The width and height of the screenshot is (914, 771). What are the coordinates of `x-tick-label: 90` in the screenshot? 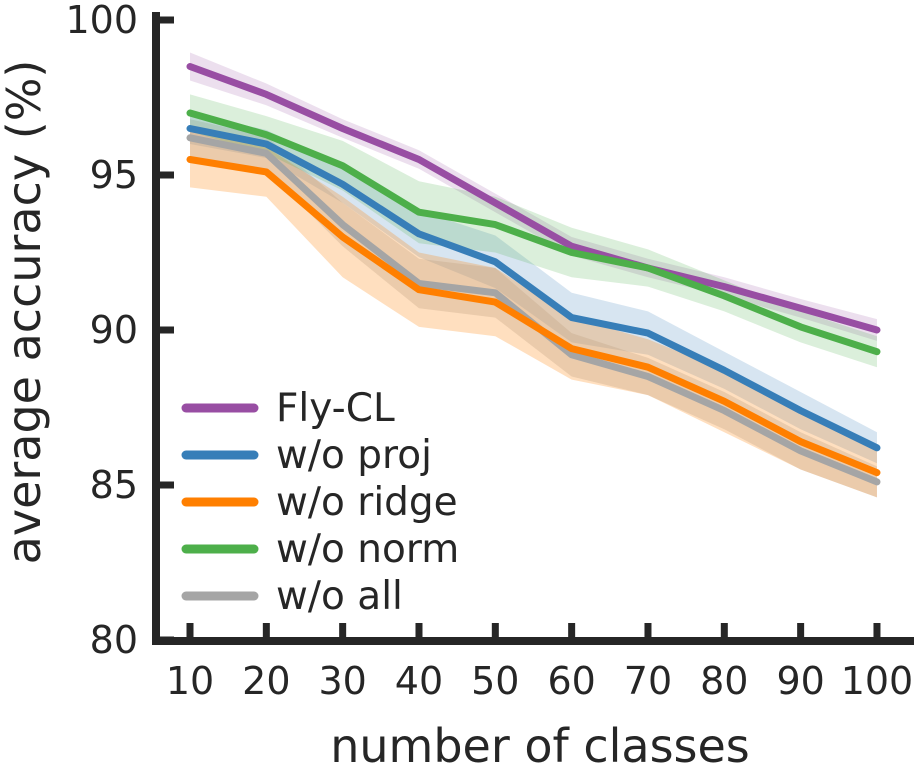 It's located at (800, 681).